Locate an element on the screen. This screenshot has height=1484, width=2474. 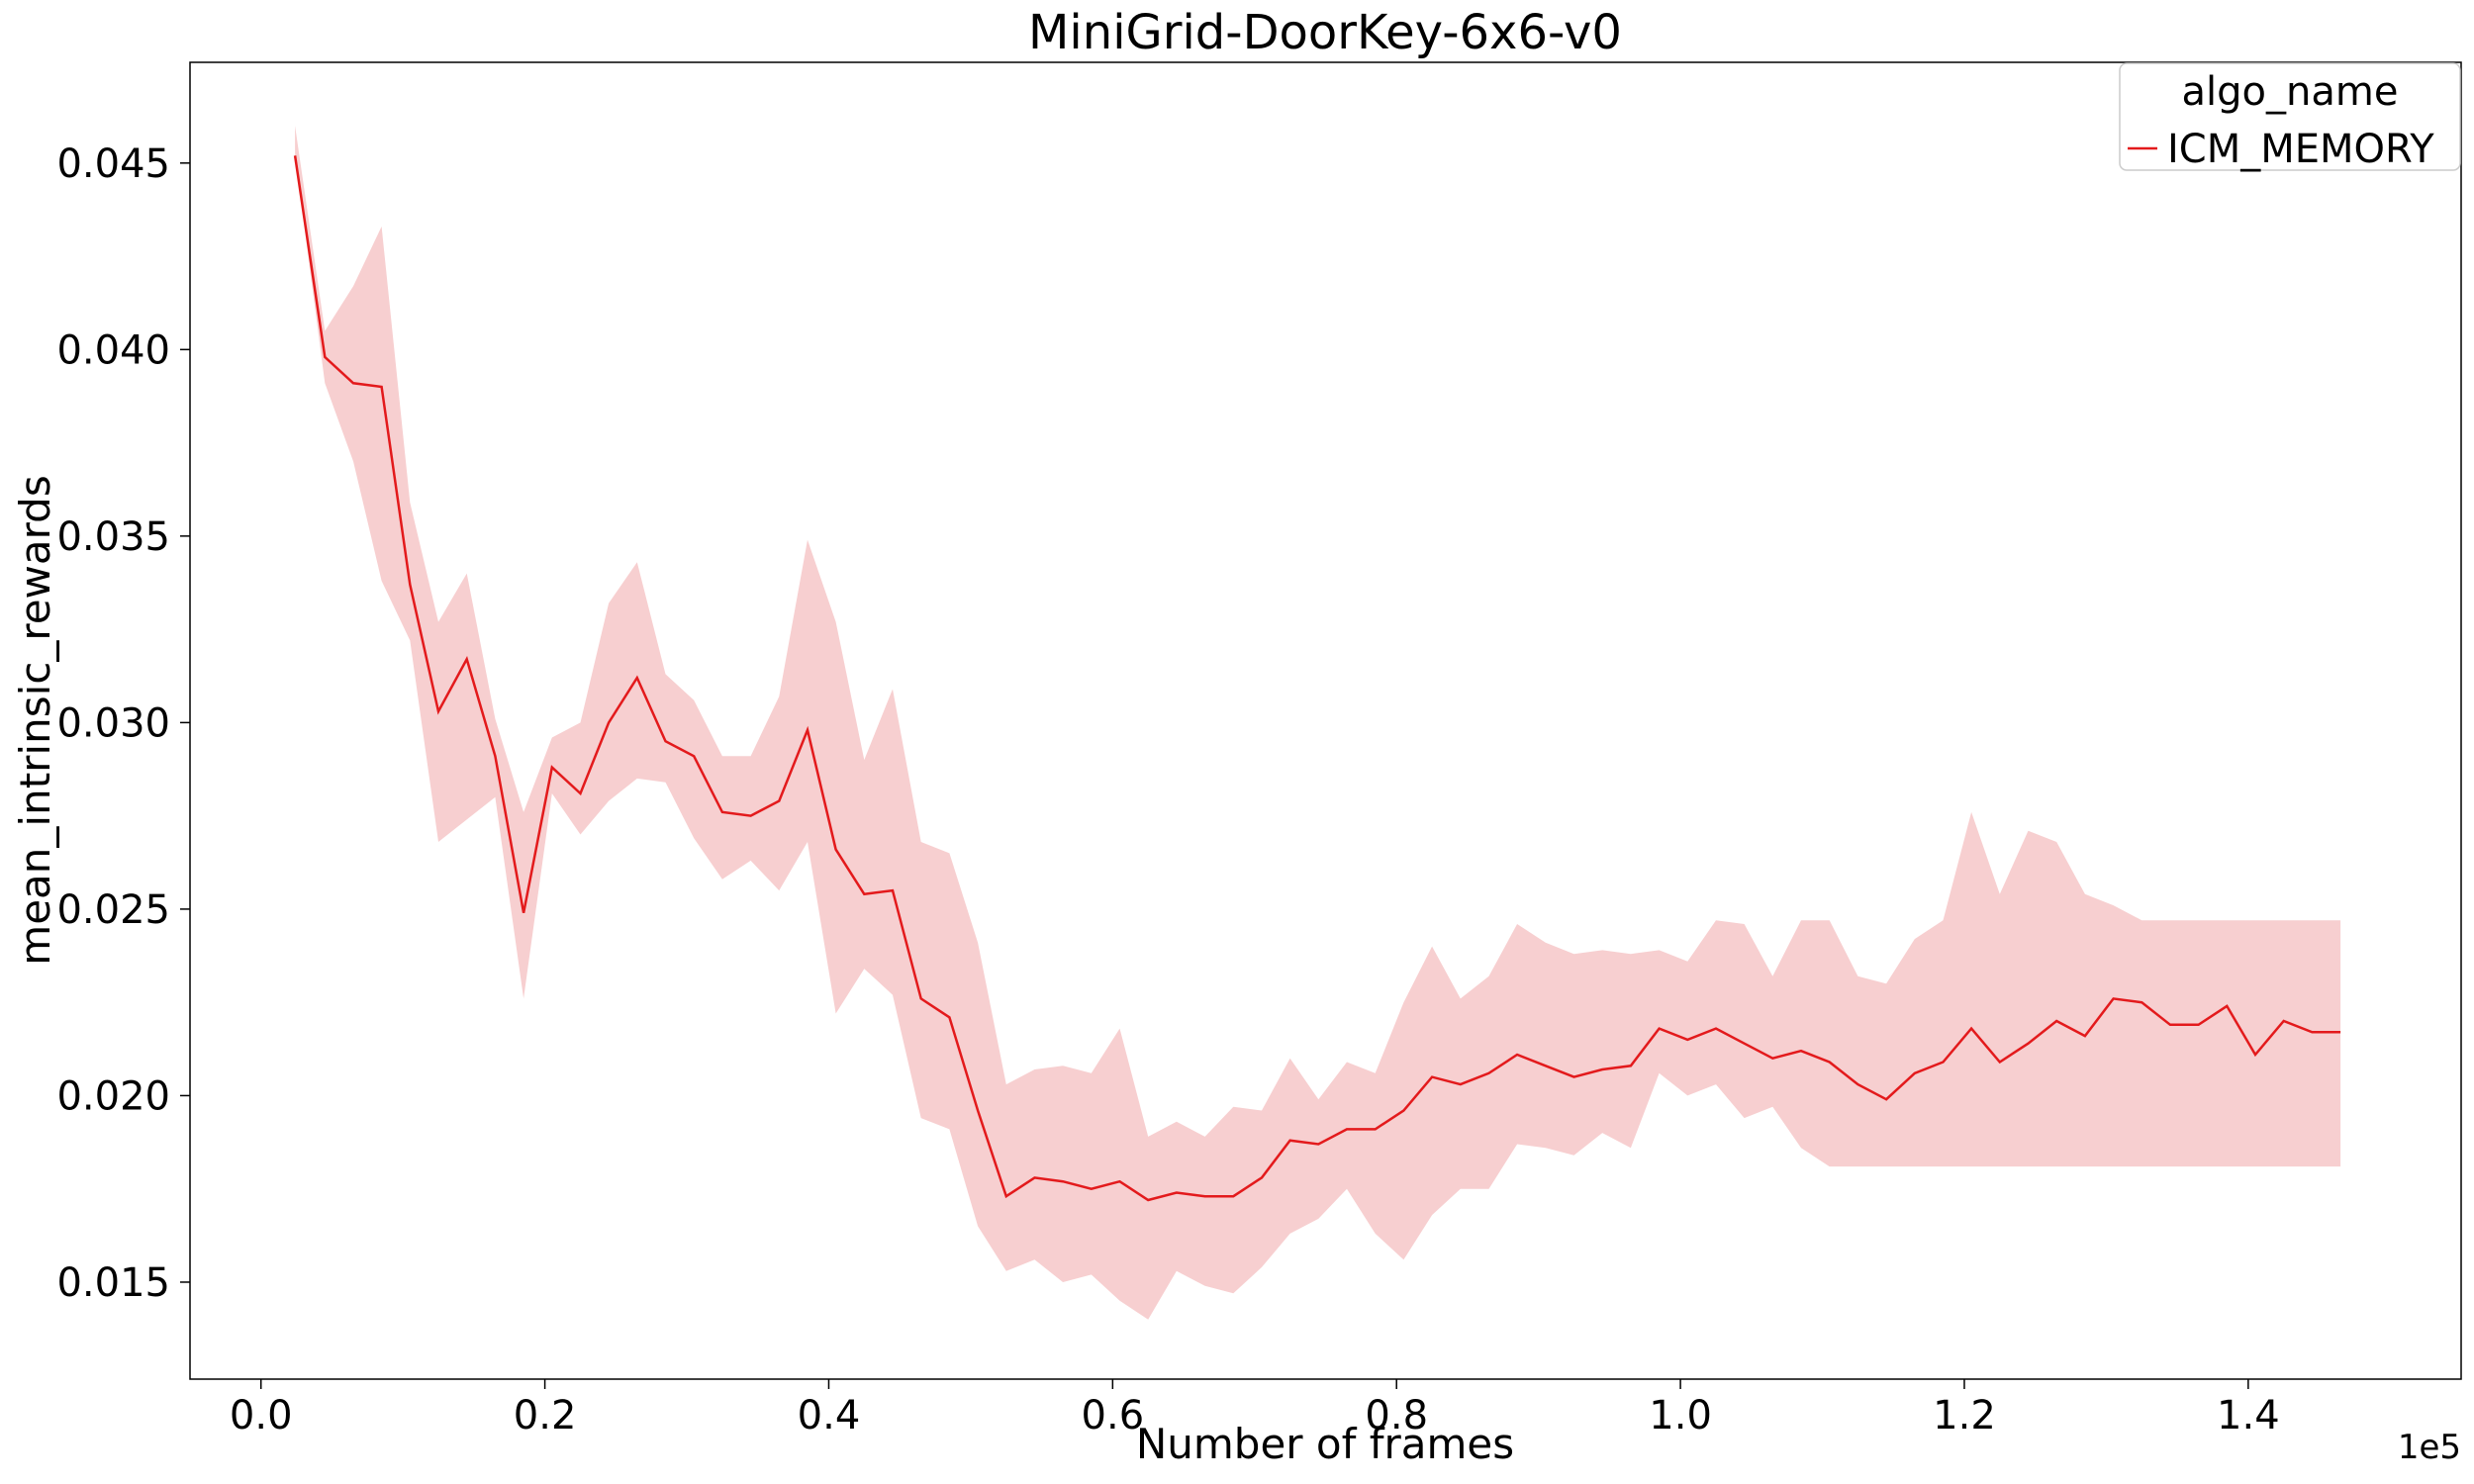
y-axis: 0.015 0.020 0.025 0.030 0.035 0.040 0.045 is located at coordinates (123, 723).